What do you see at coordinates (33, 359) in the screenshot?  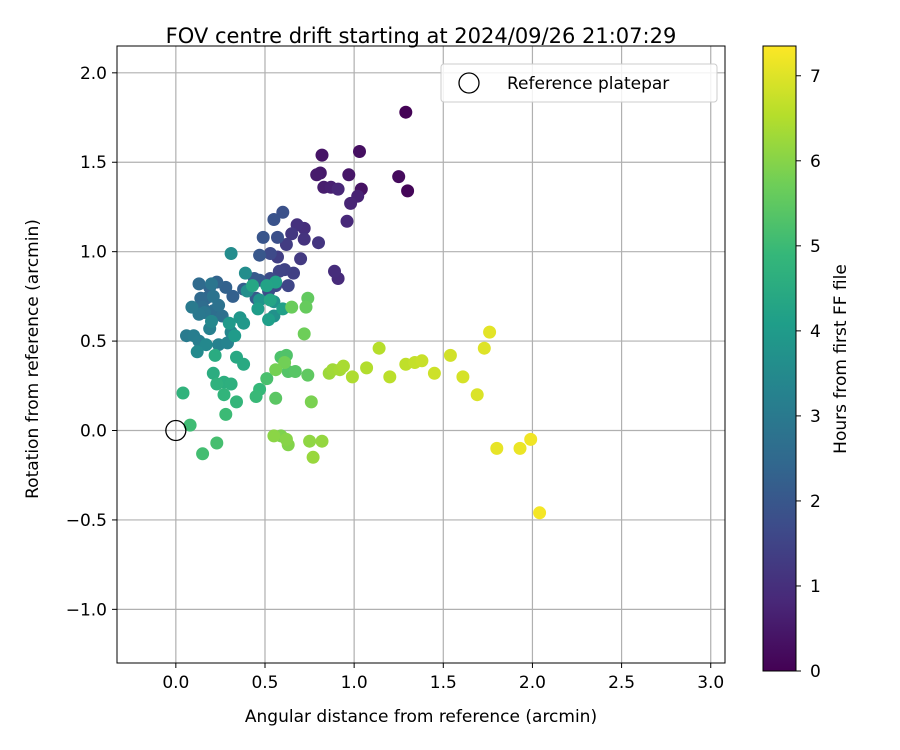 I see `y-axis-label: Rotation from reference (arcmin)` at bounding box center [33, 359].